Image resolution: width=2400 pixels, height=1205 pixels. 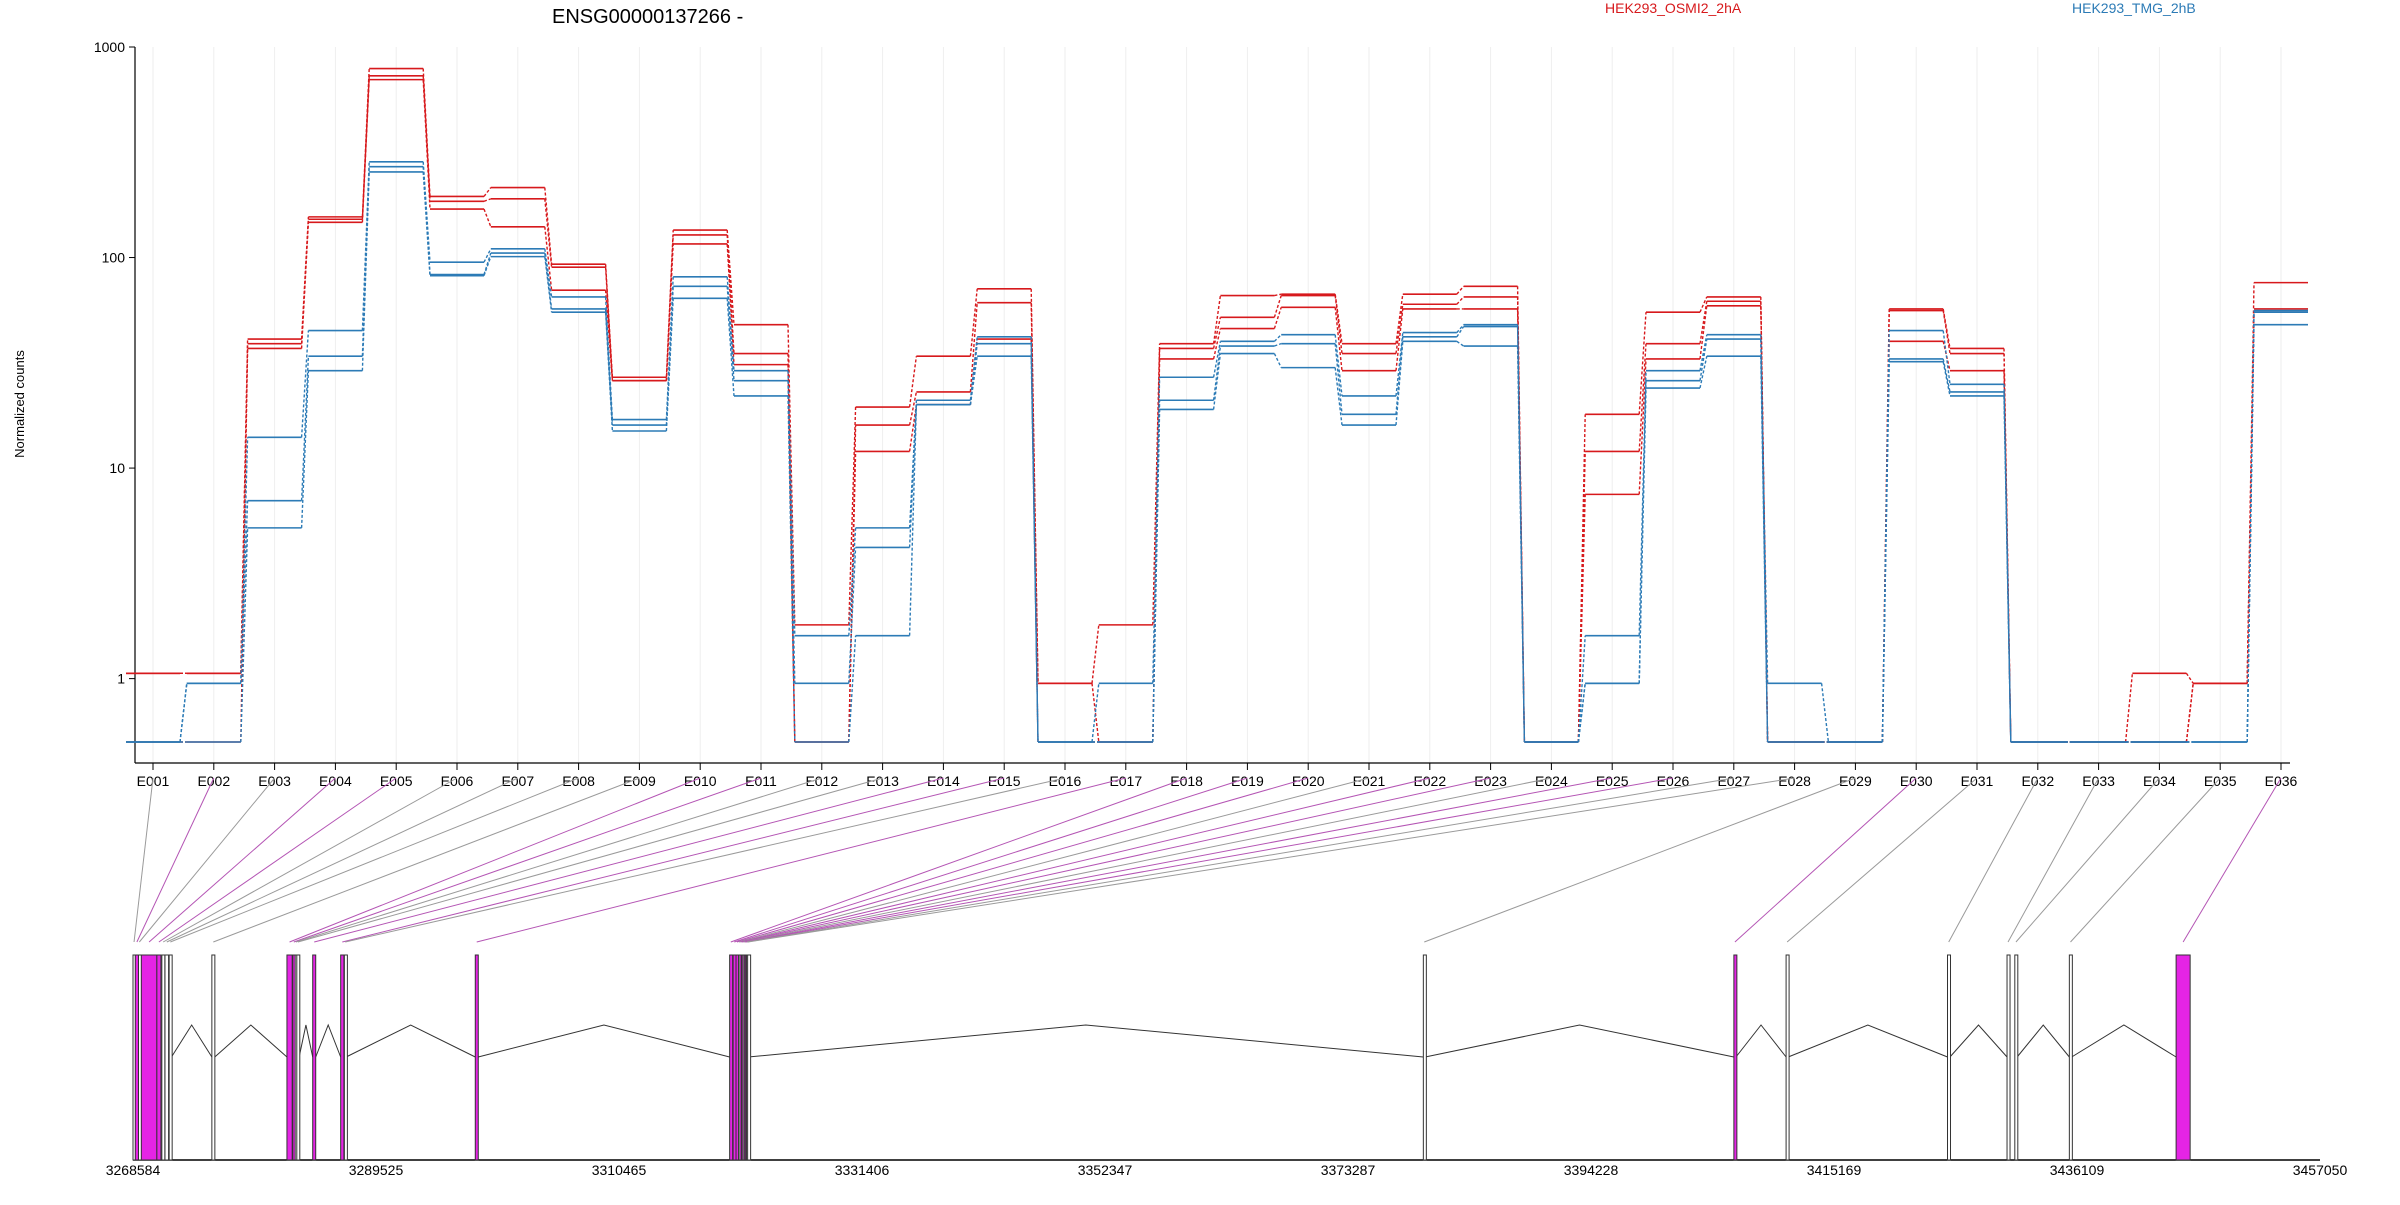 What do you see at coordinates (1247, 781) in the screenshot?
I see `x-tick-label: E019` at bounding box center [1247, 781].